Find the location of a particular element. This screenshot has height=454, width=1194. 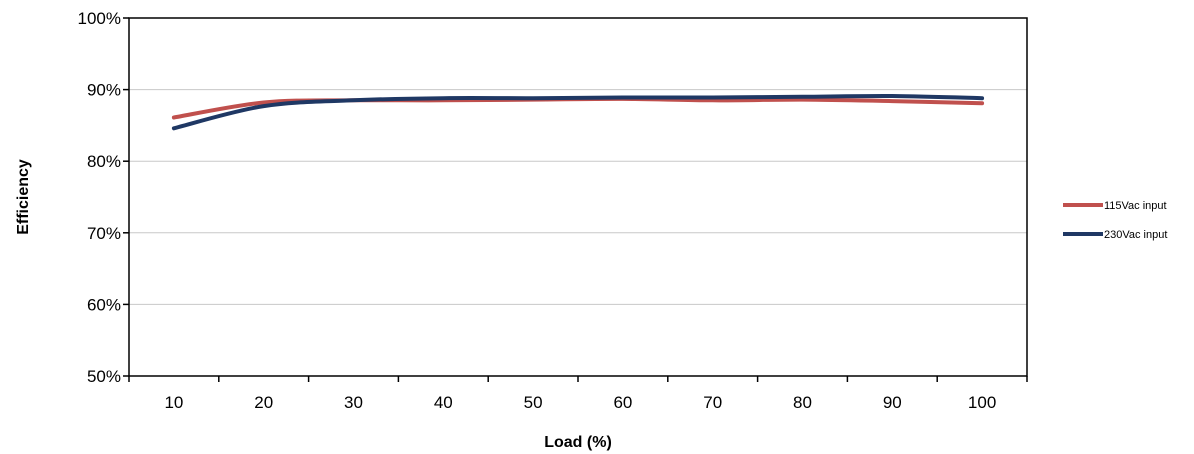

x-tick-label: 40 is located at coordinates (443, 402).